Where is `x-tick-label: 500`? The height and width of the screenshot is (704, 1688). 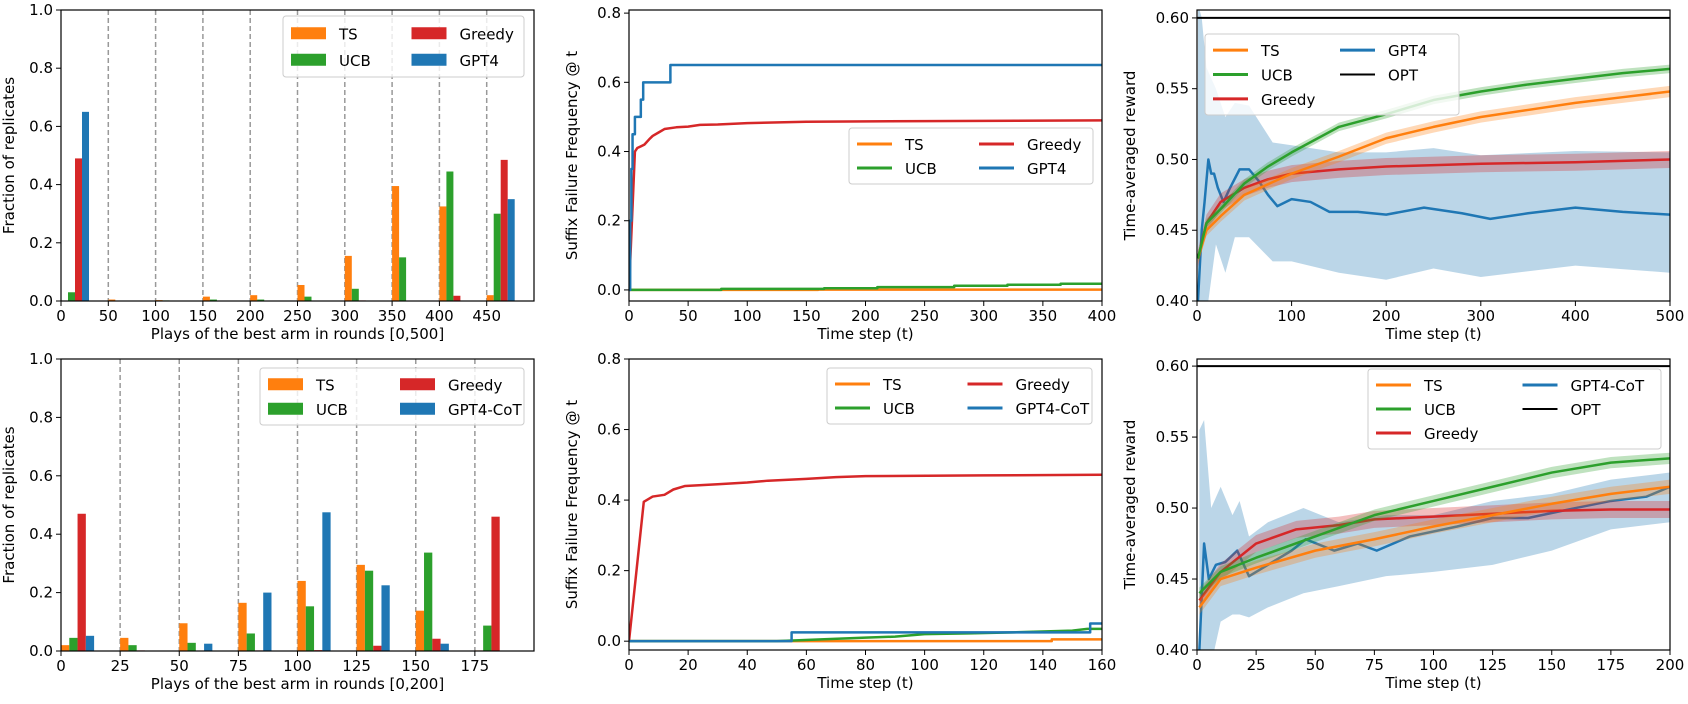 x-tick-label: 500 is located at coordinates (1670, 316).